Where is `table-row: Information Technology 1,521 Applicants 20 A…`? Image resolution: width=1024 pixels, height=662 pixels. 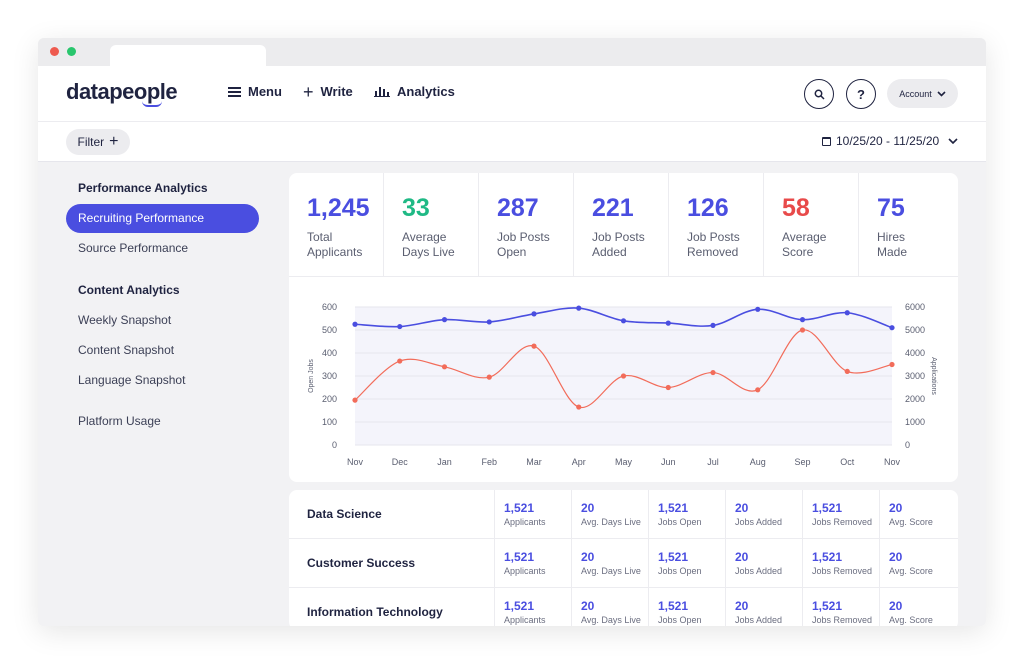
table-row: Information Technology 1,521 Applicants 20 A… is located at coordinates (623, 607).